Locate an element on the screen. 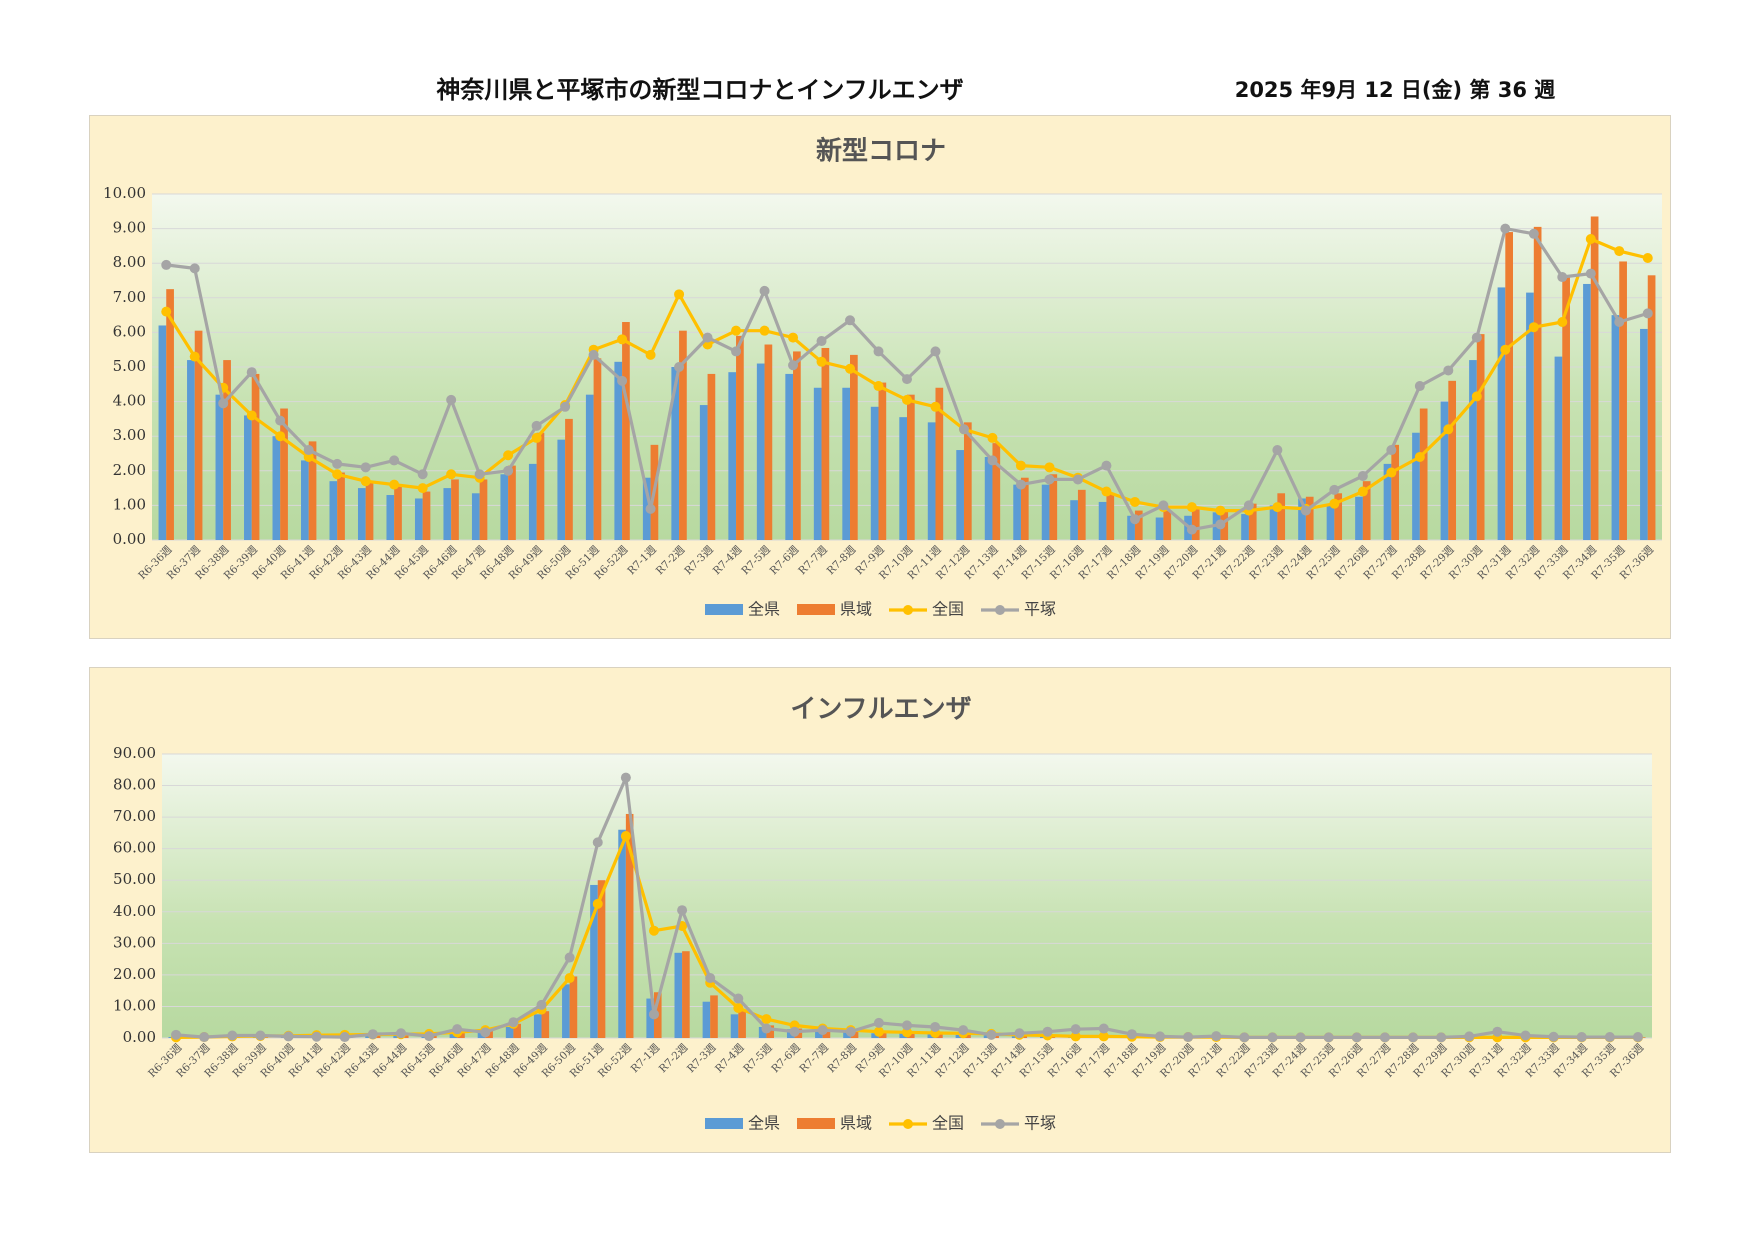  covid-y-tick-label: 1.00 is located at coordinates (129, 504).